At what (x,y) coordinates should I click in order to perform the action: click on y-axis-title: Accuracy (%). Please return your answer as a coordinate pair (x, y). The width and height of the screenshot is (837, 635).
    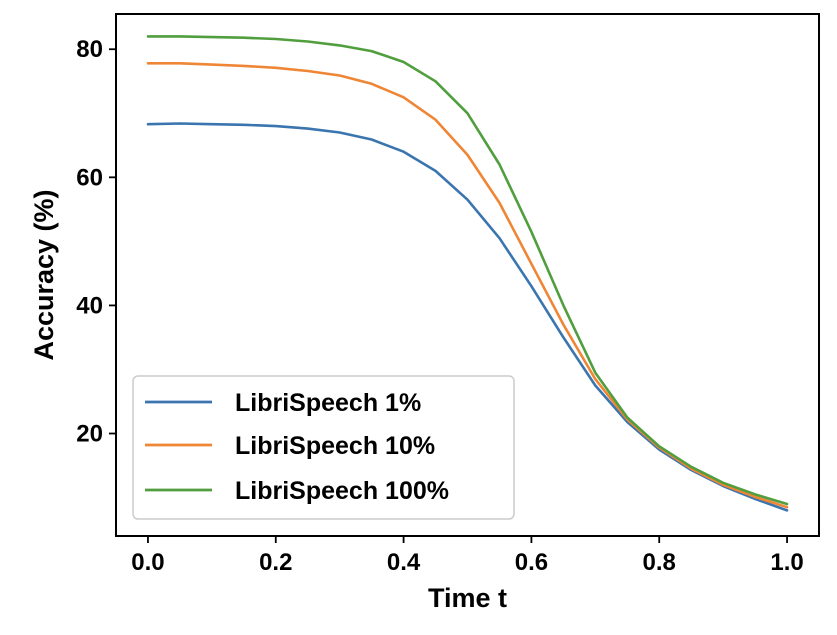
    Looking at the image, I should click on (44, 274).